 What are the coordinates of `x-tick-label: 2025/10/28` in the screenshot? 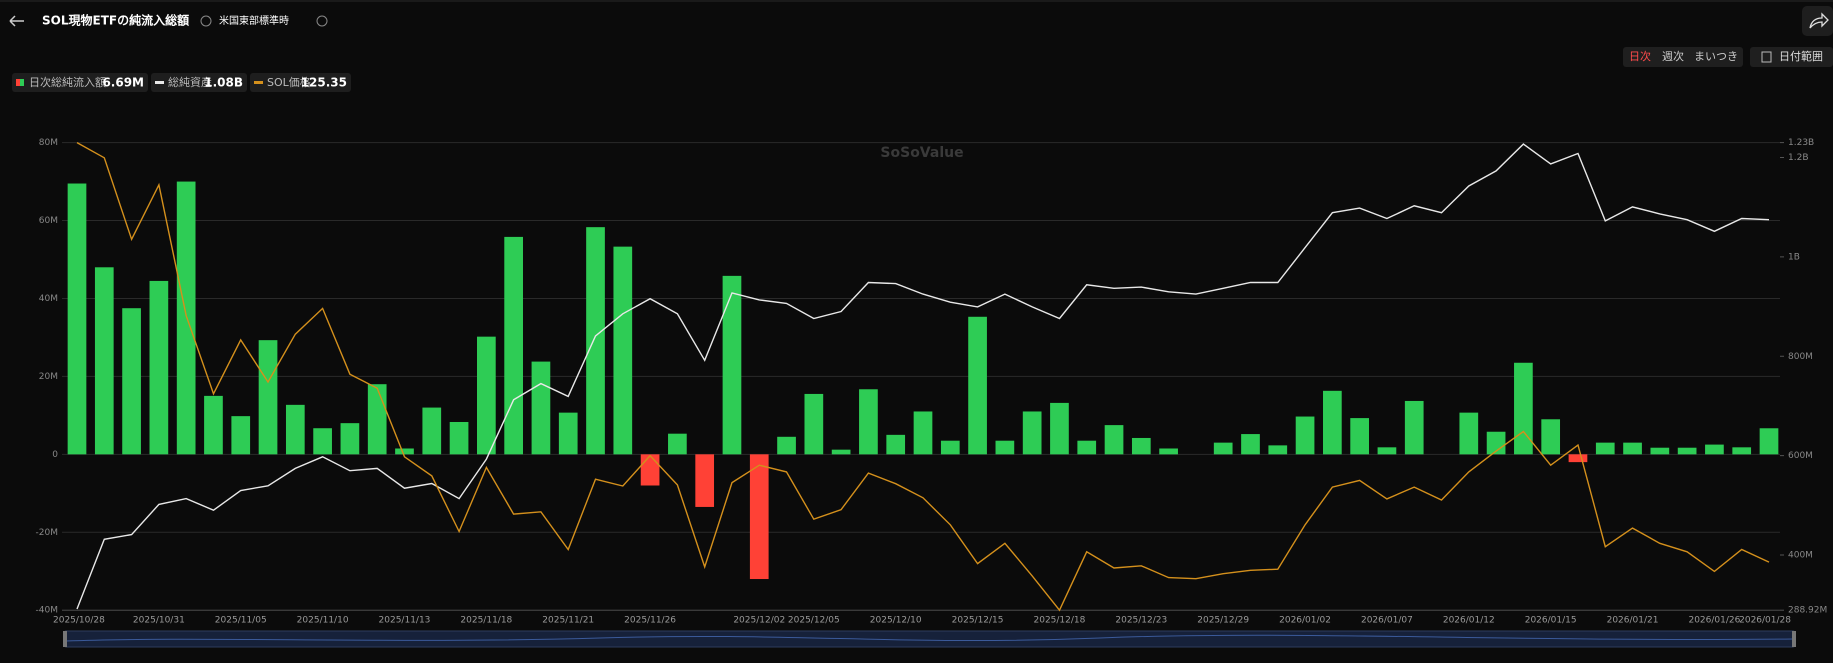 It's located at (79, 621).